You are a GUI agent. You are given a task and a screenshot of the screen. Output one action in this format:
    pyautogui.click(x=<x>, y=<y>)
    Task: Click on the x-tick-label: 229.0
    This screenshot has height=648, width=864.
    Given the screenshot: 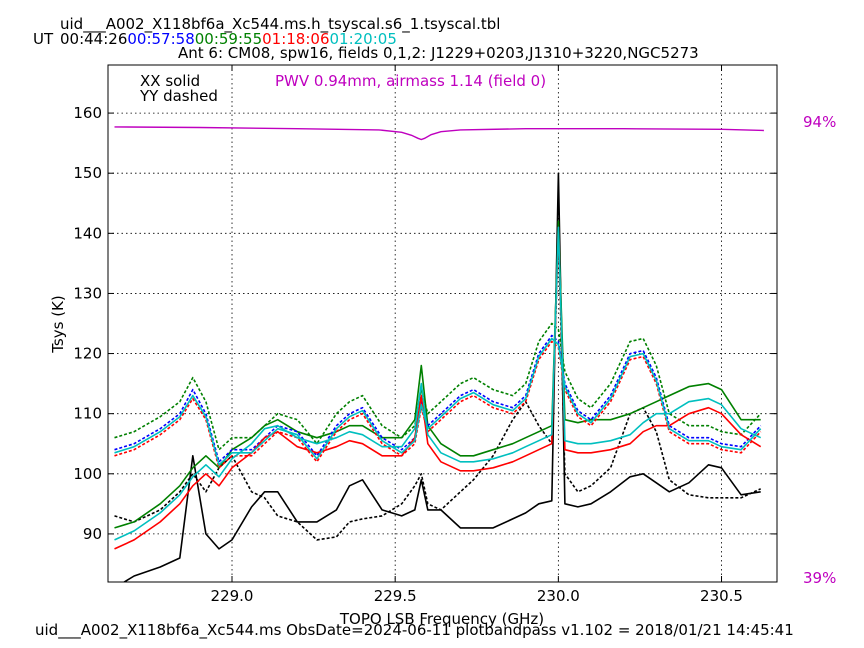 What is the action you would take?
    pyautogui.click(x=232, y=596)
    